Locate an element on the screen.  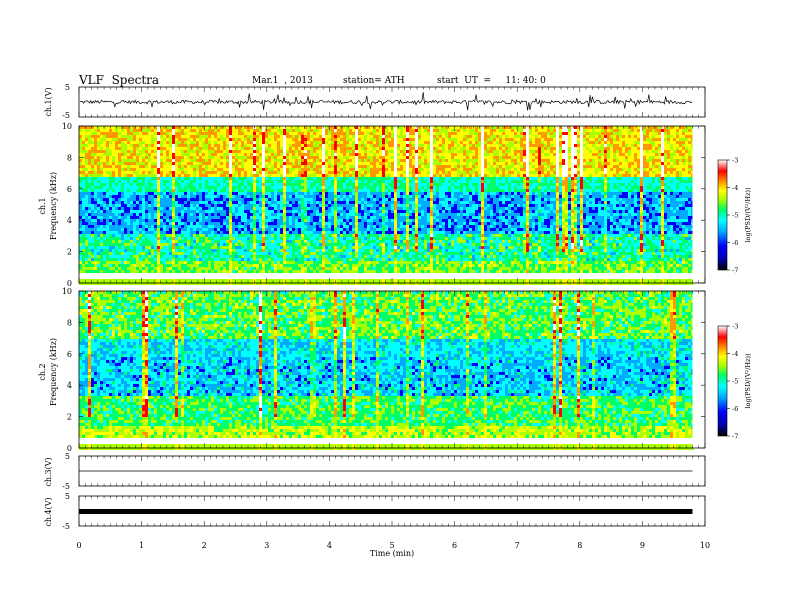
date-label: Mar.1 , 2013 is located at coordinates (282, 81).